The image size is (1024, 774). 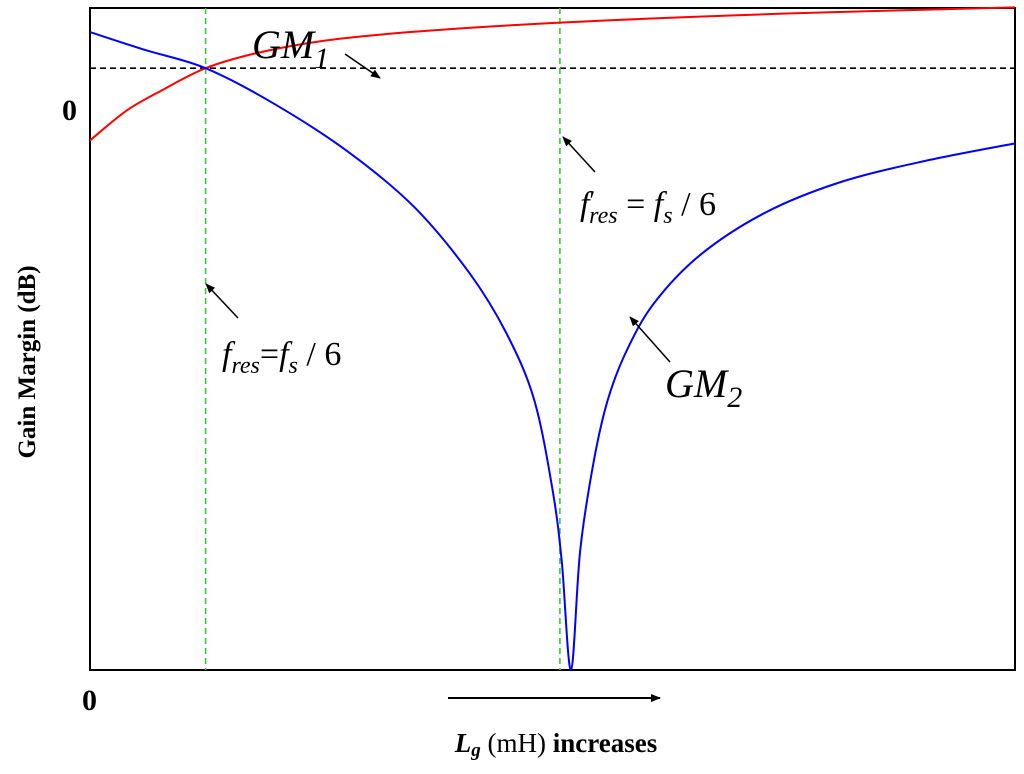 What do you see at coordinates (69, 110) in the screenshot?
I see `y-tick-label-0: 0` at bounding box center [69, 110].